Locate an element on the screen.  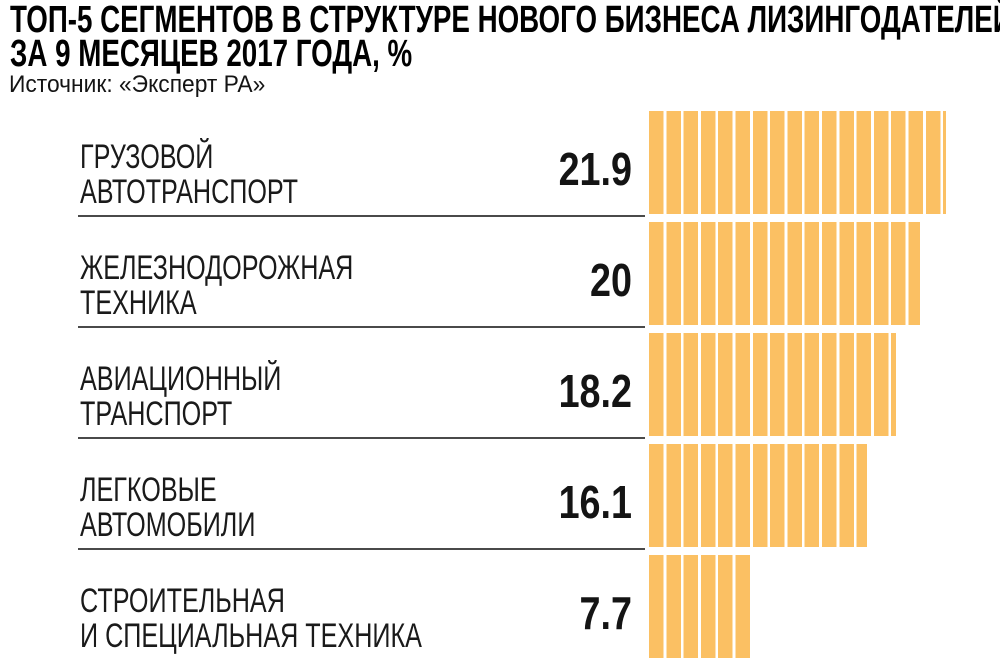
category-label-line1: ГРУЗОВОЙ is located at coordinates (147, 157).